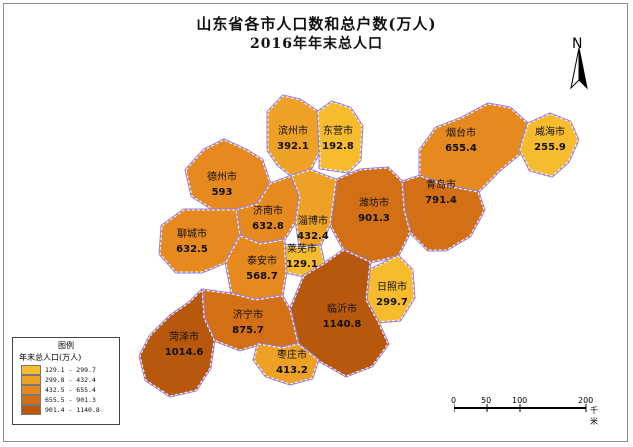 This screenshot has width=633, height=447. Describe the element at coordinates (248, 330) in the screenshot. I see `city-value-label: 875.7` at that location.